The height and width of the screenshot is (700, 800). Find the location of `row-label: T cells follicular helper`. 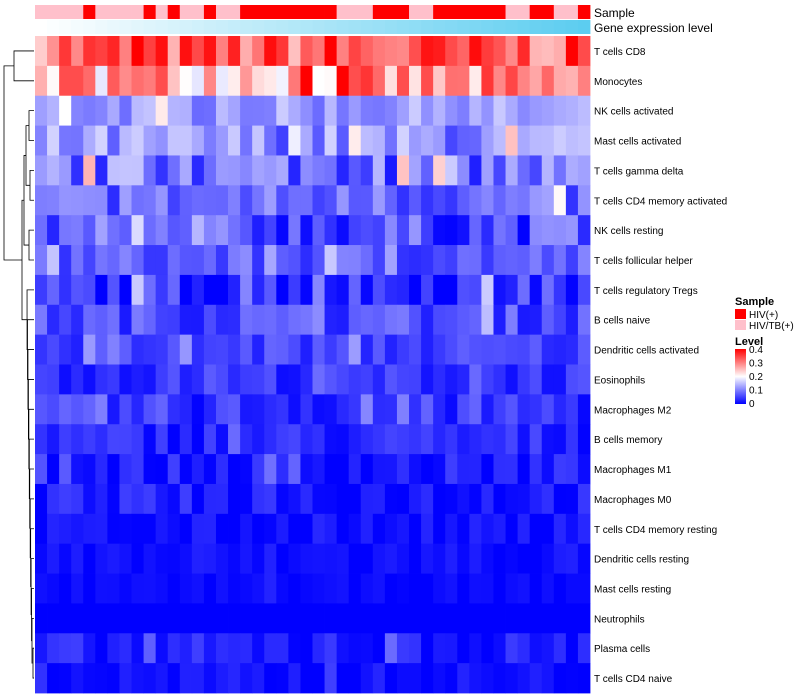

row-label: T cells follicular helper is located at coordinates (643, 261).